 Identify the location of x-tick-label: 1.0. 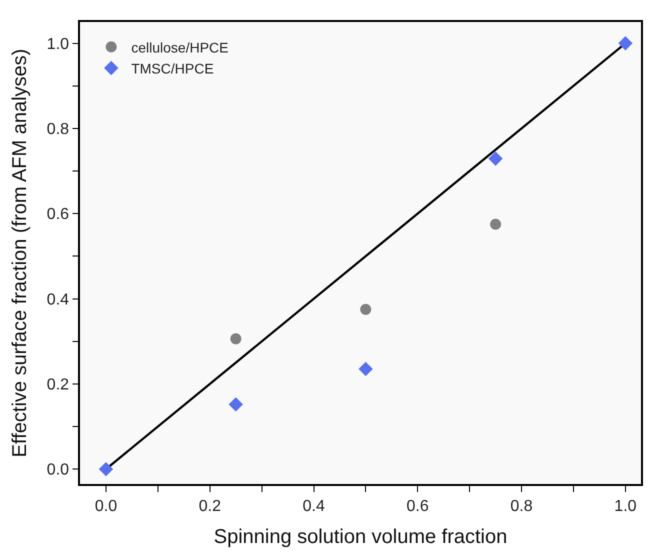
(625, 506).